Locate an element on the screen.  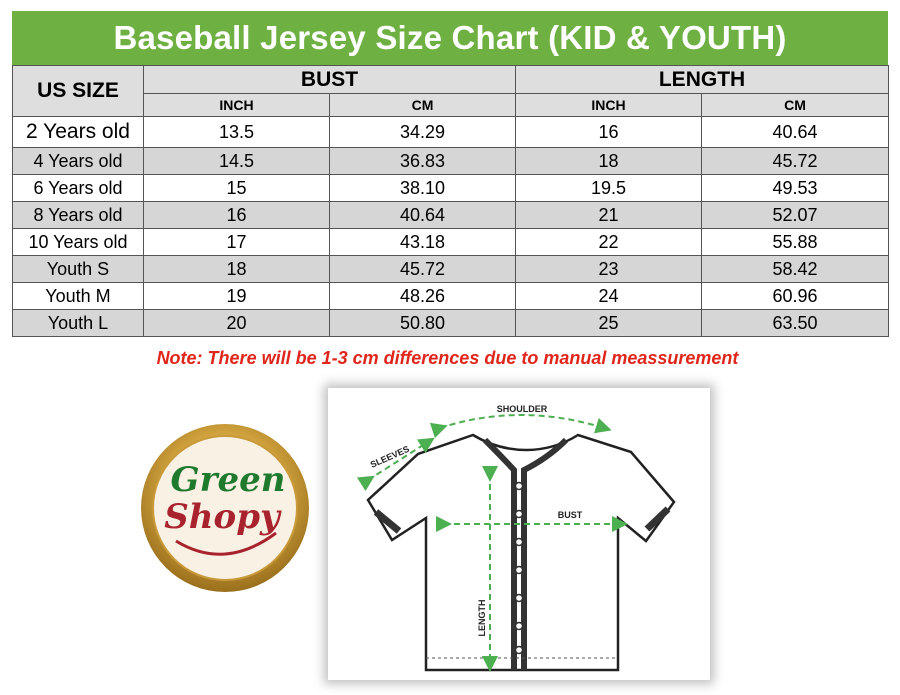
header-length-cm: CM is located at coordinates (795, 105).